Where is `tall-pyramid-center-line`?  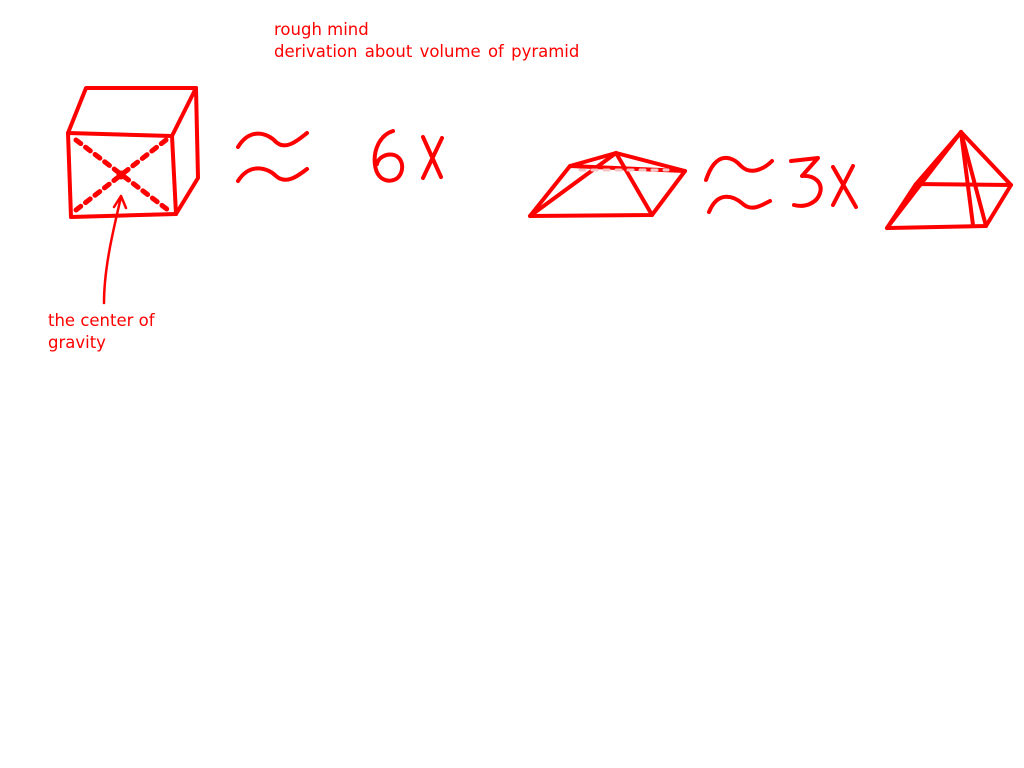 tall-pyramid-center-line is located at coordinates (967, 178).